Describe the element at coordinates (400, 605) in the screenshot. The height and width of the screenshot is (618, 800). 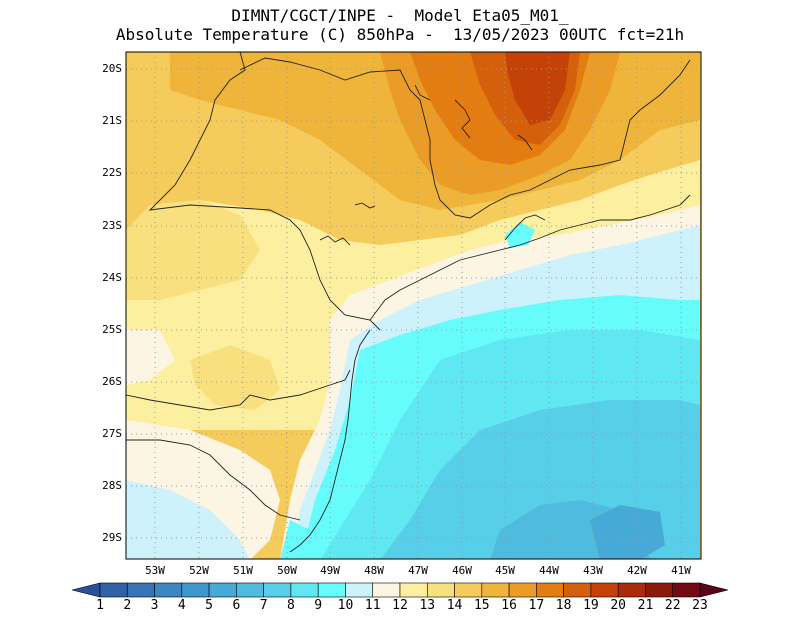
I see `colorbar-label: 12` at that location.